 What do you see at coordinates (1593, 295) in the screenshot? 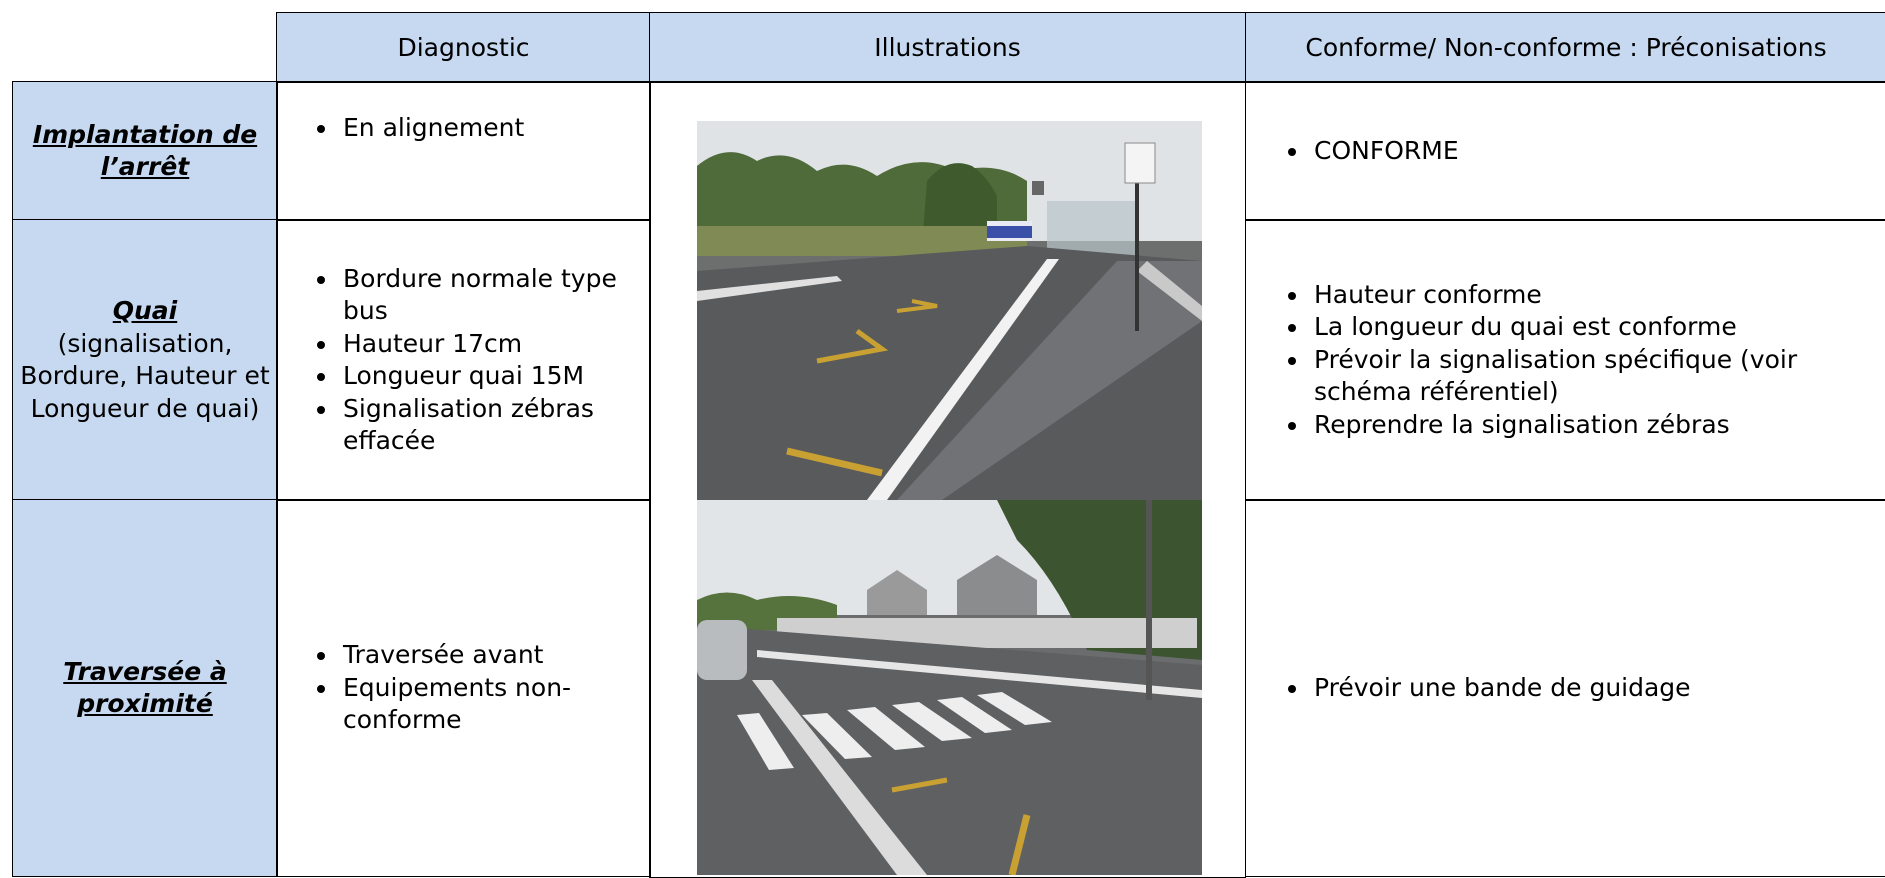
I see `recommendation-item: Hauteur conforme` at bounding box center [1593, 295].